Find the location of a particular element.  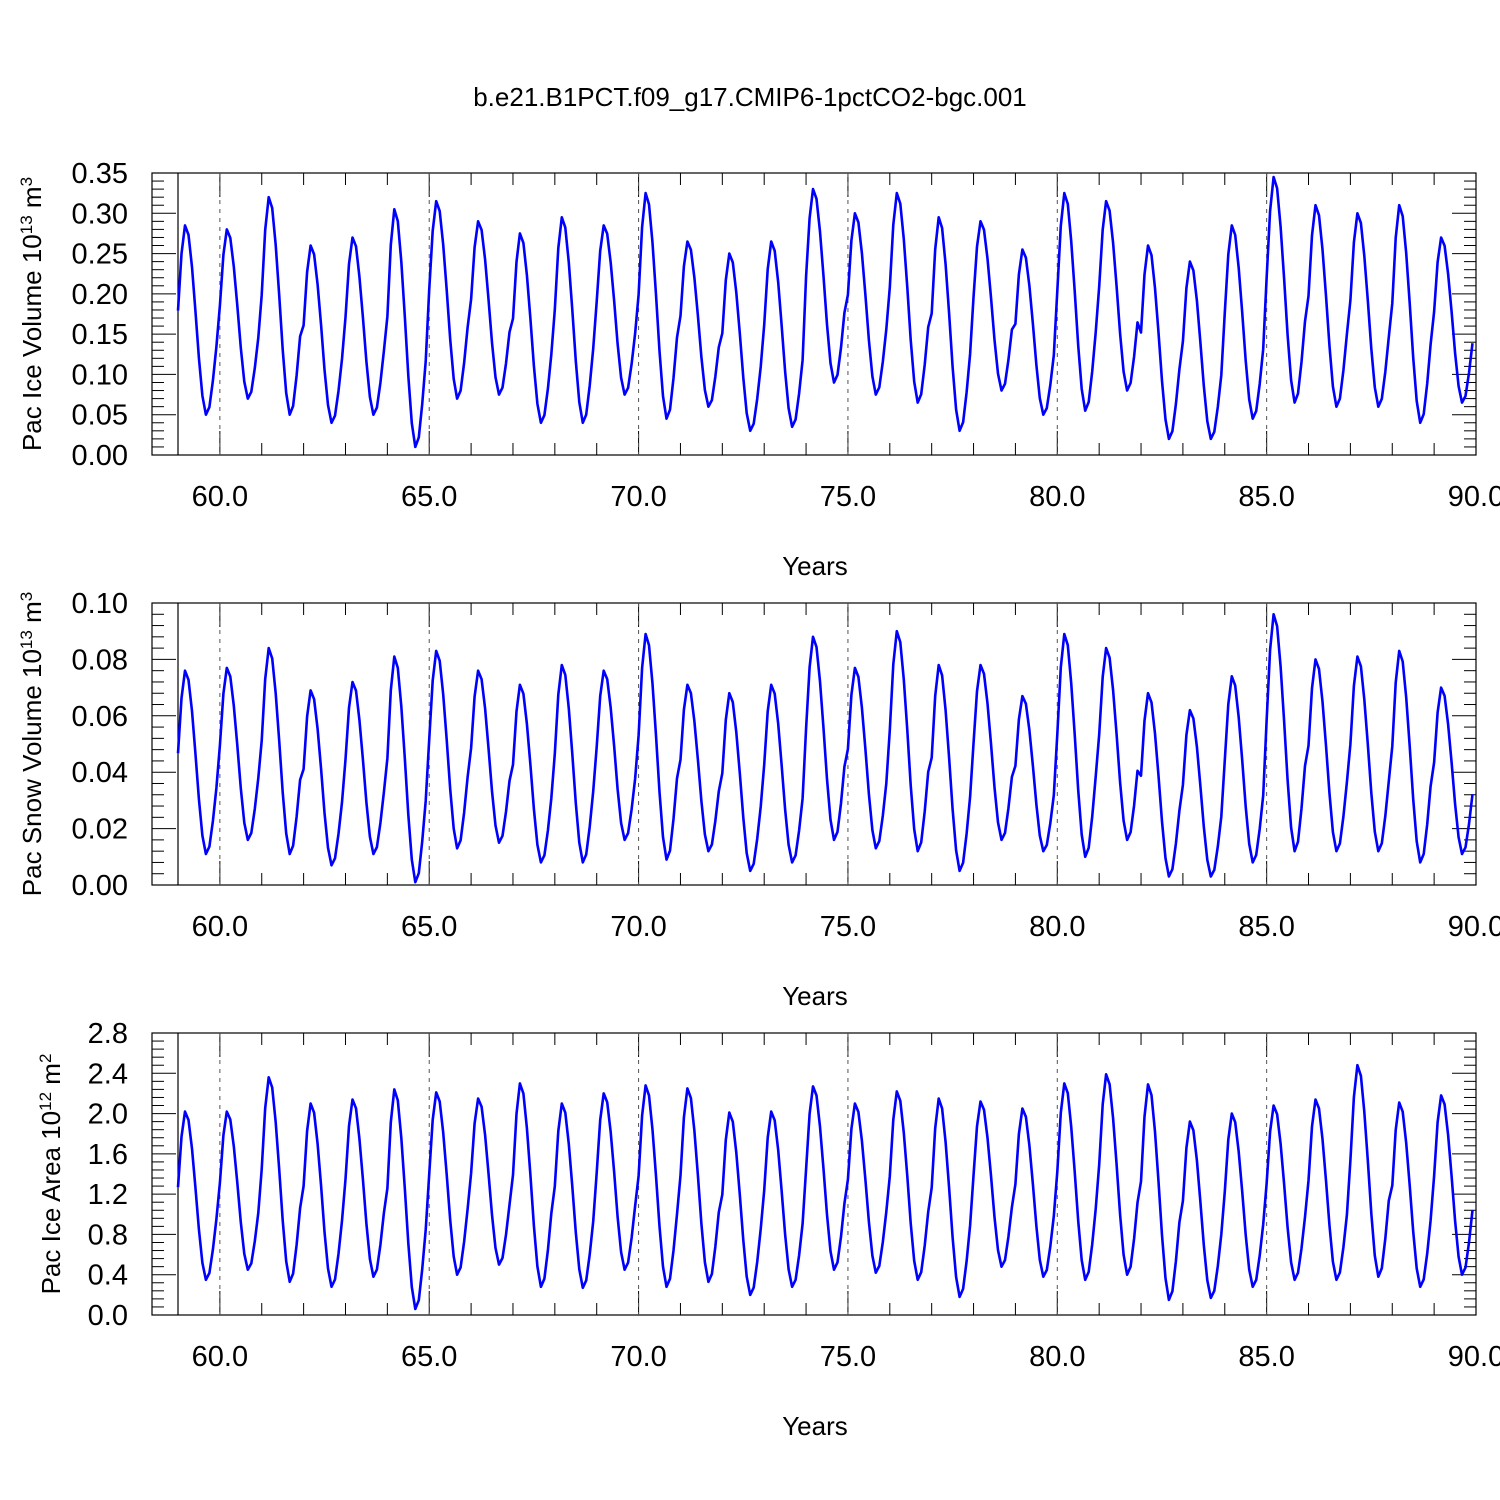

y-tick-label: 1.6 is located at coordinates (108, 1155).